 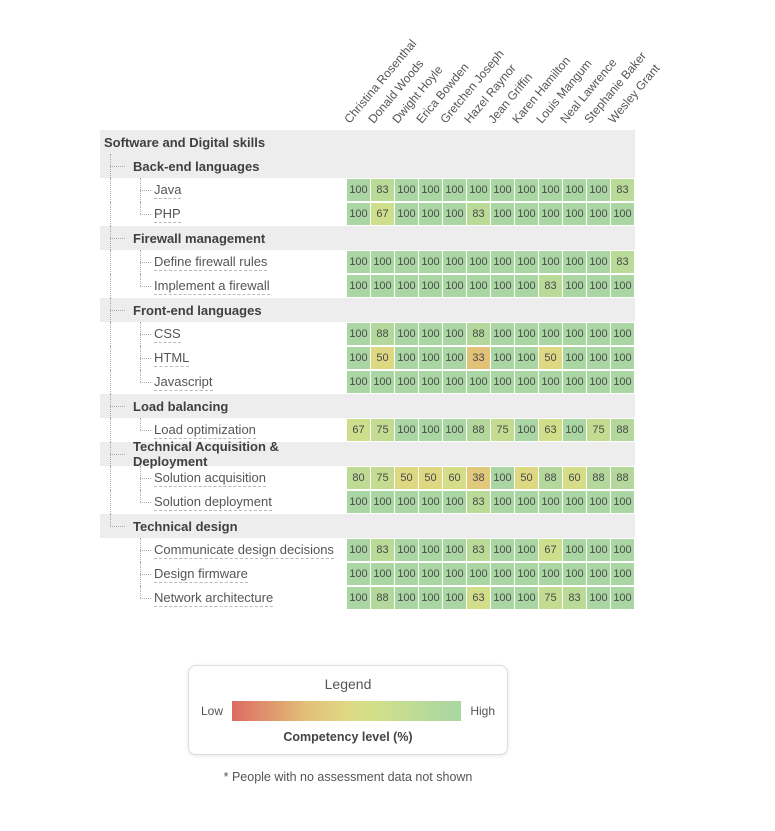 I want to click on skill-label: CSS, so click(x=167, y=334).